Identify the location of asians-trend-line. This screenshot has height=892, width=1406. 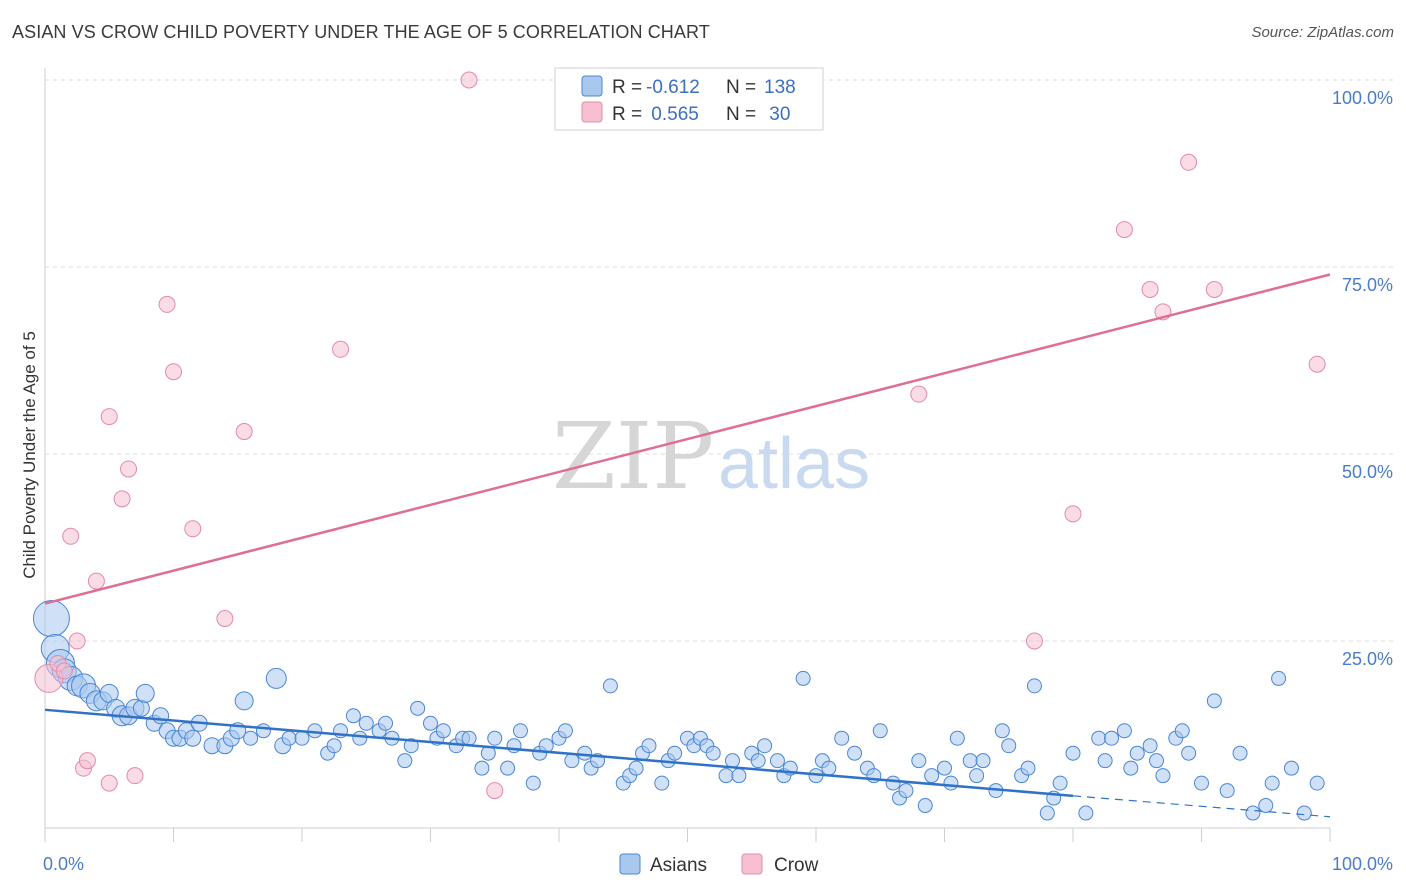
(559, 753).